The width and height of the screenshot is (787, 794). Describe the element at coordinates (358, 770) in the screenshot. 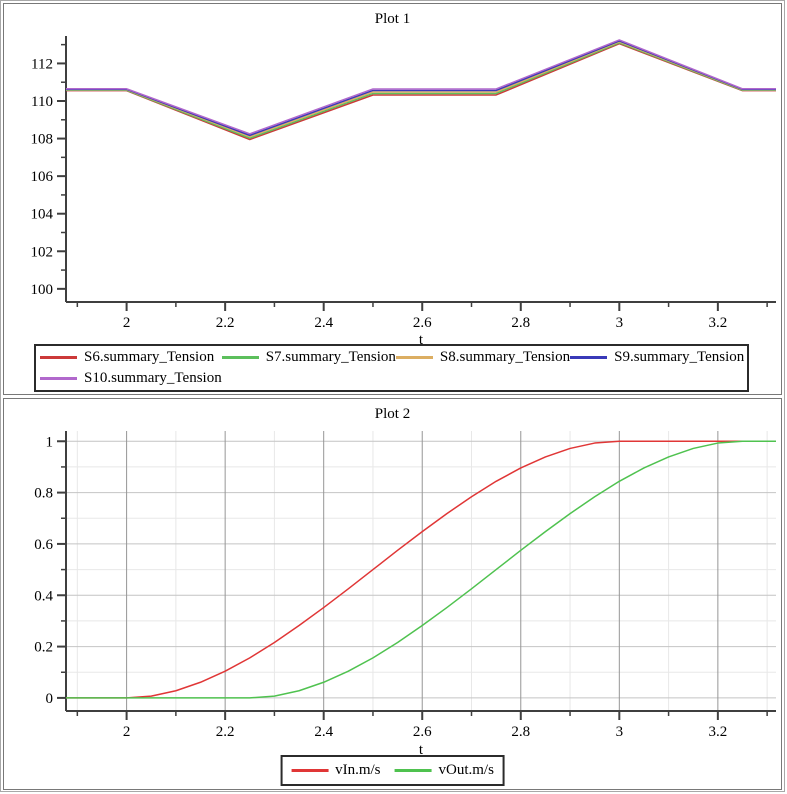

I see `legend-label: vIn.m/s` at that location.